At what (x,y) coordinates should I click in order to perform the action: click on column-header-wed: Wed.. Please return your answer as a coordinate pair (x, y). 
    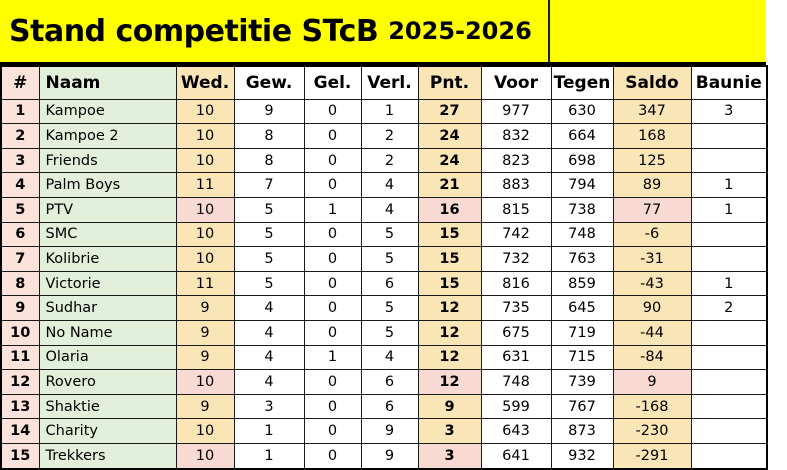
    Looking at the image, I should click on (205, 82).